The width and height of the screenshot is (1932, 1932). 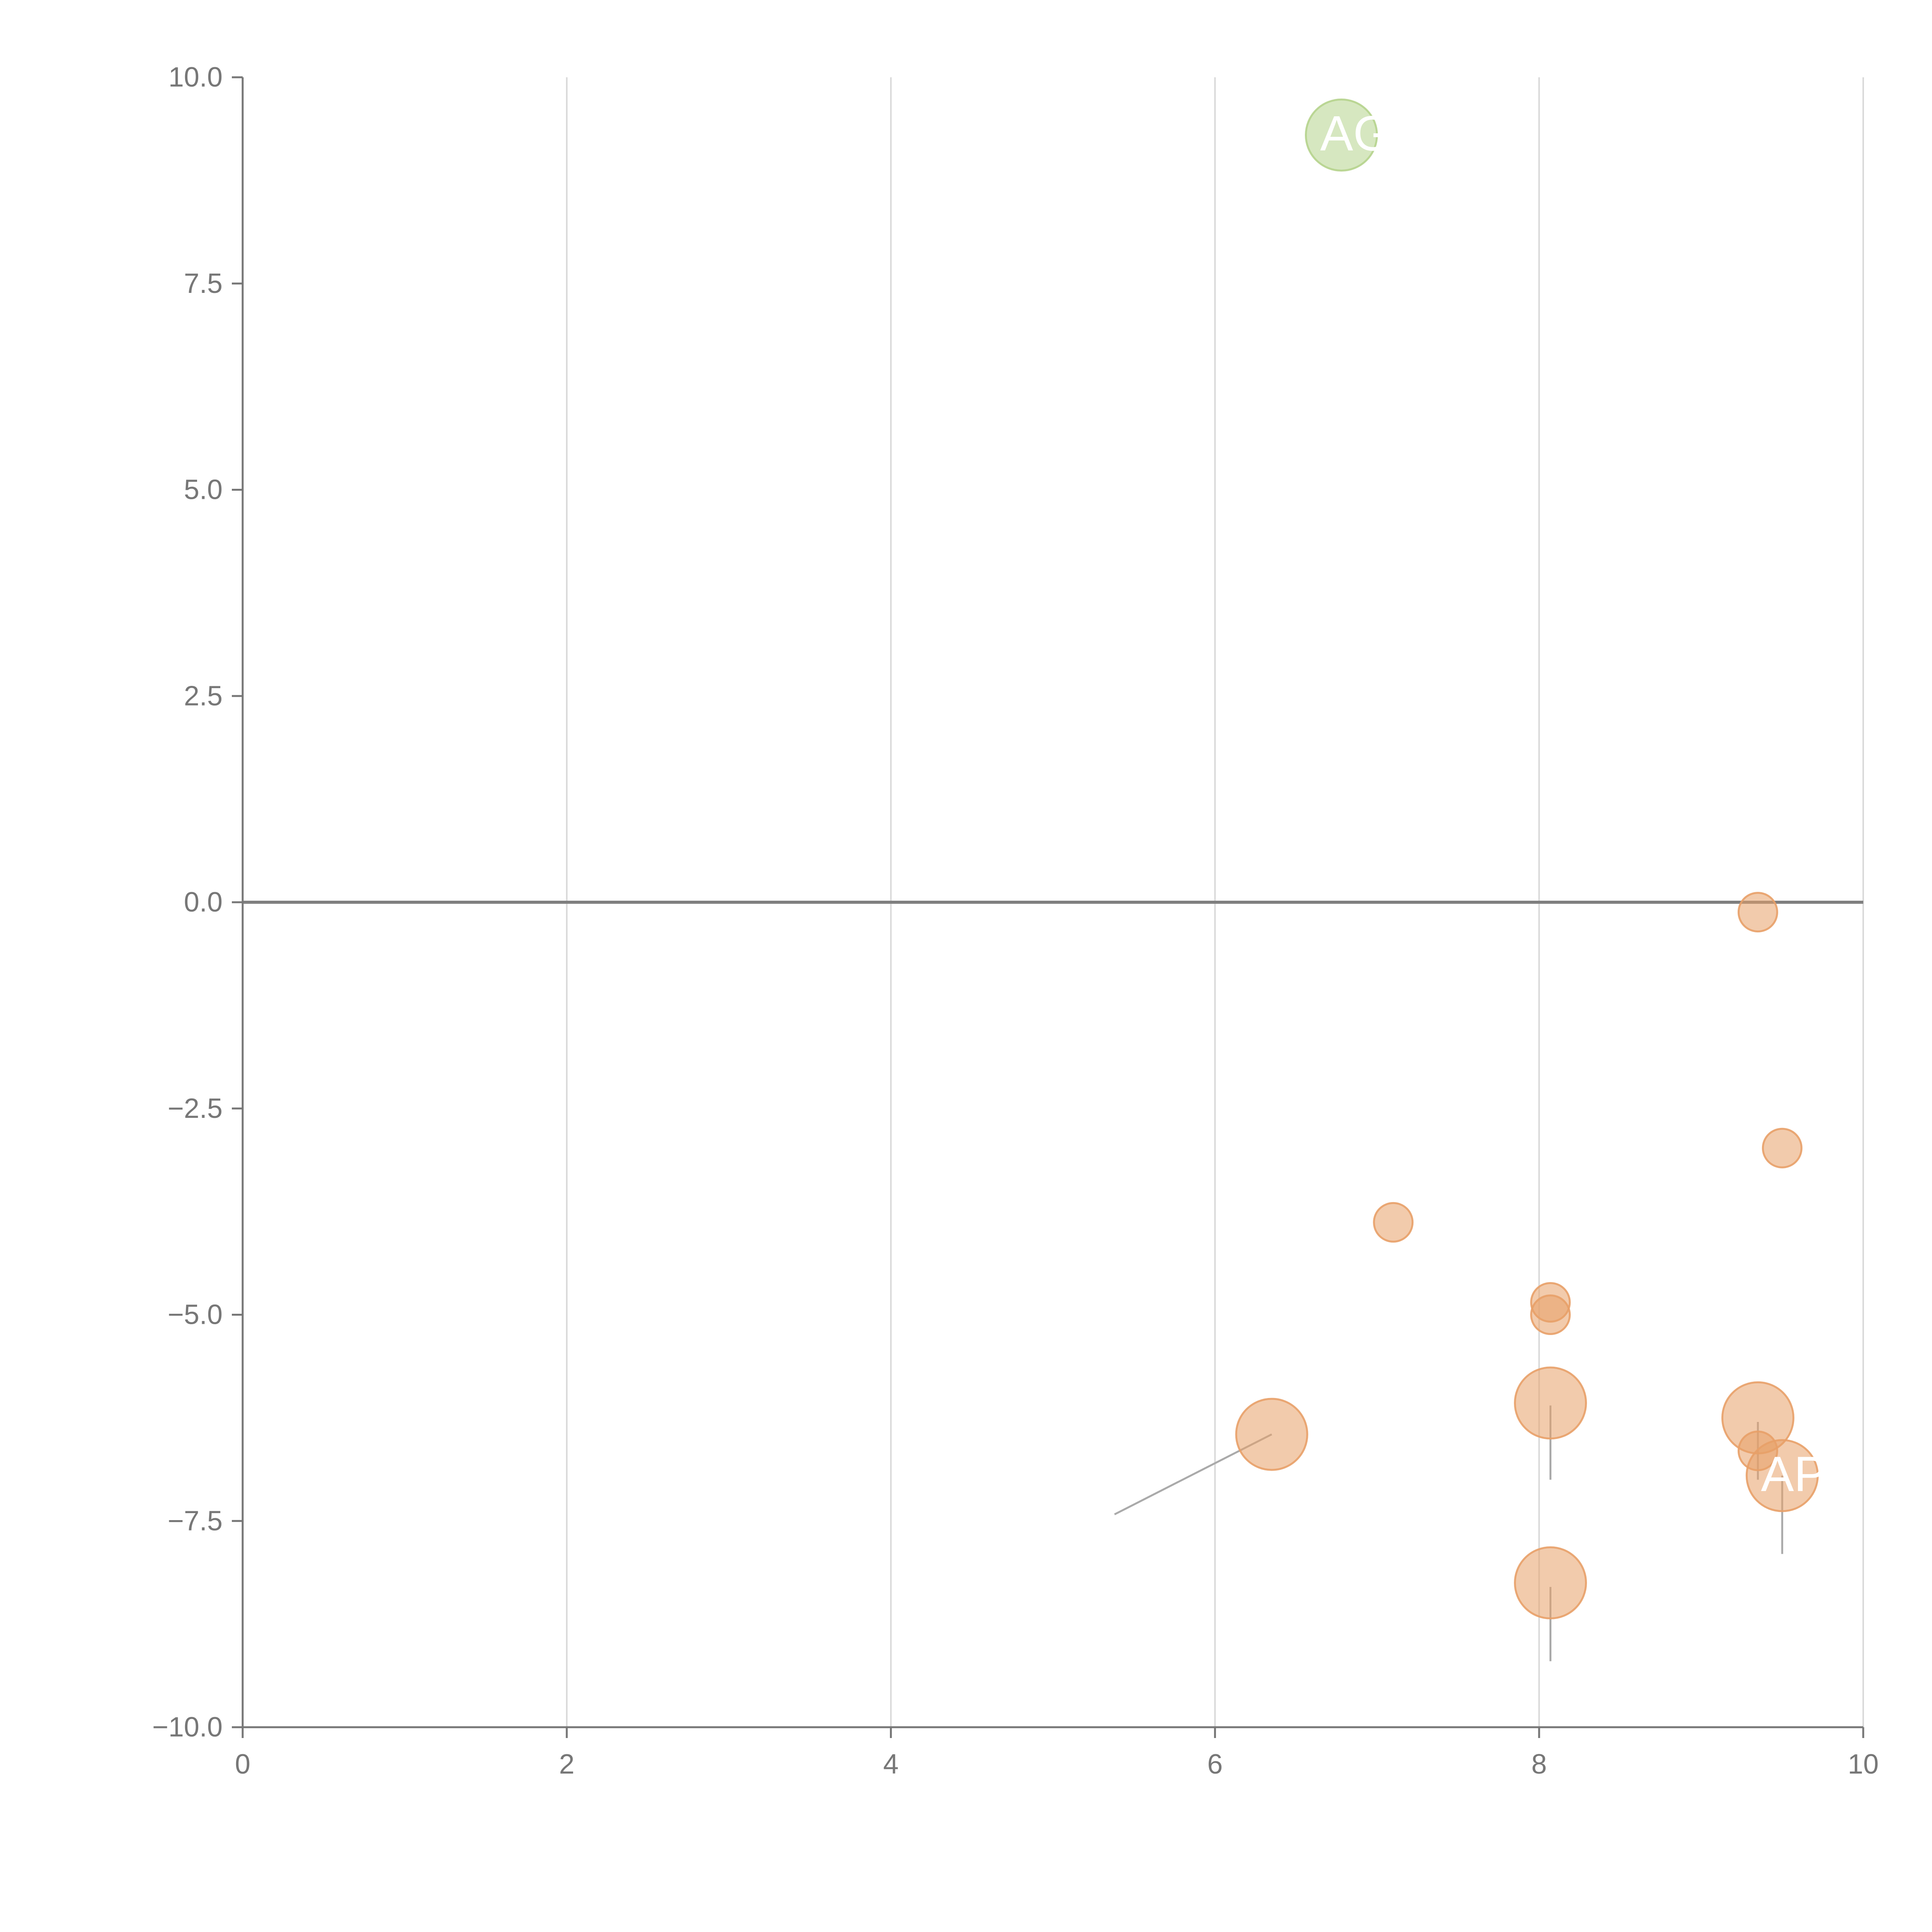 I want to click on x-tick-label-1: 2, so click(x=567, y=1765).